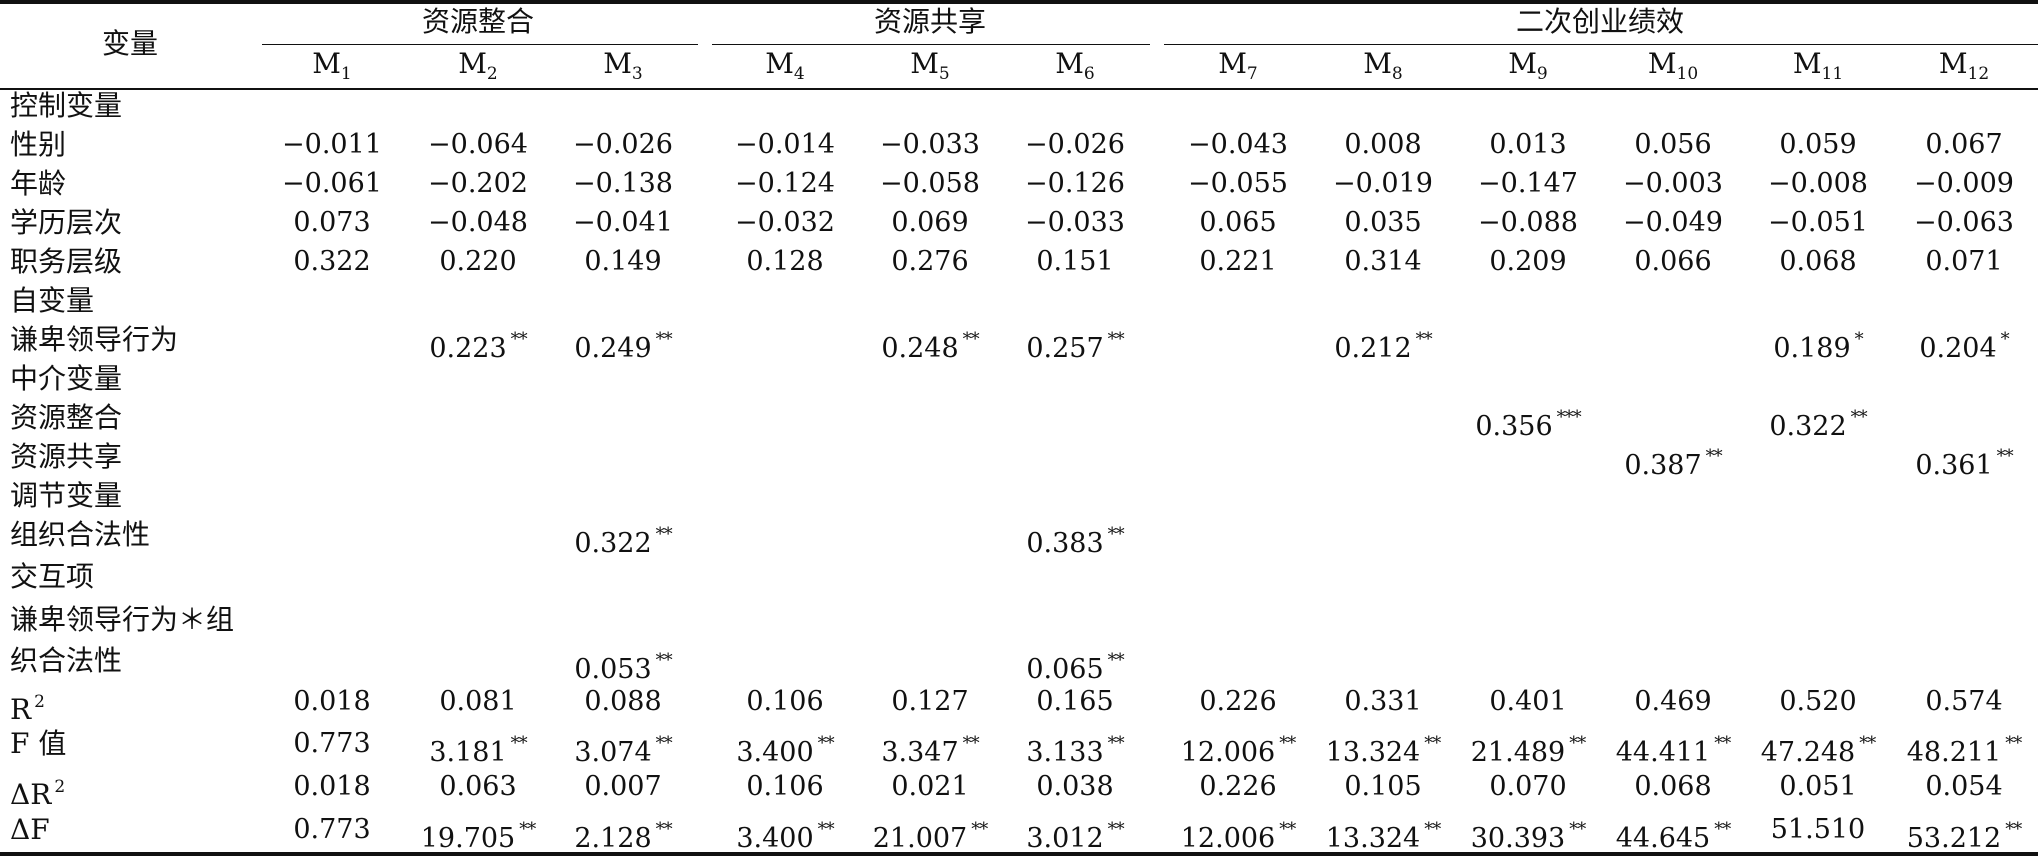 Image resolution: width=2038 pixels, height=858 pixels. I want to click on table-cell: 0.469, so click(1673, 701).